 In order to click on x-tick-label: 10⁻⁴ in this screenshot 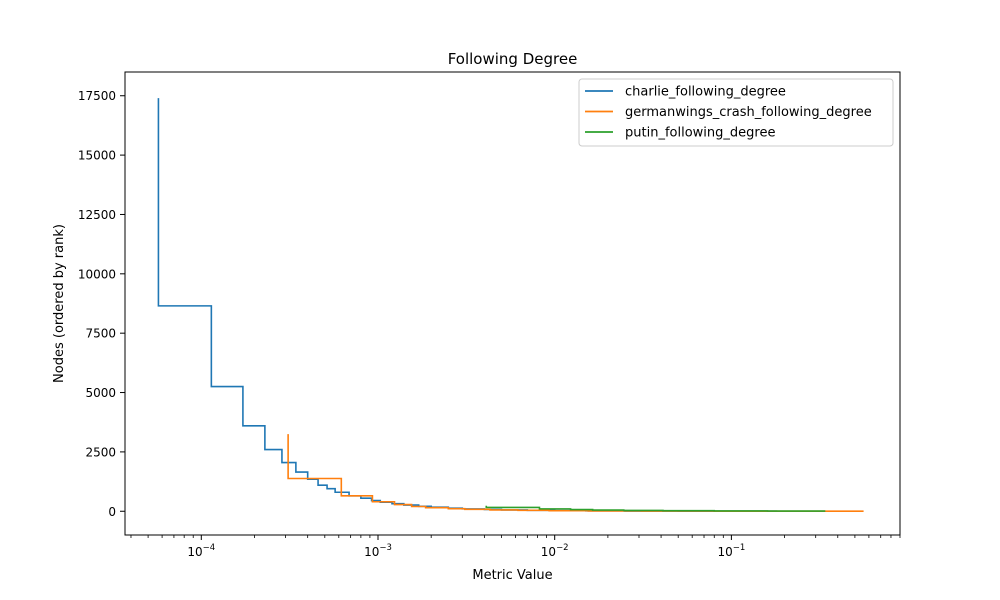, I will do `click(201, 551)`.